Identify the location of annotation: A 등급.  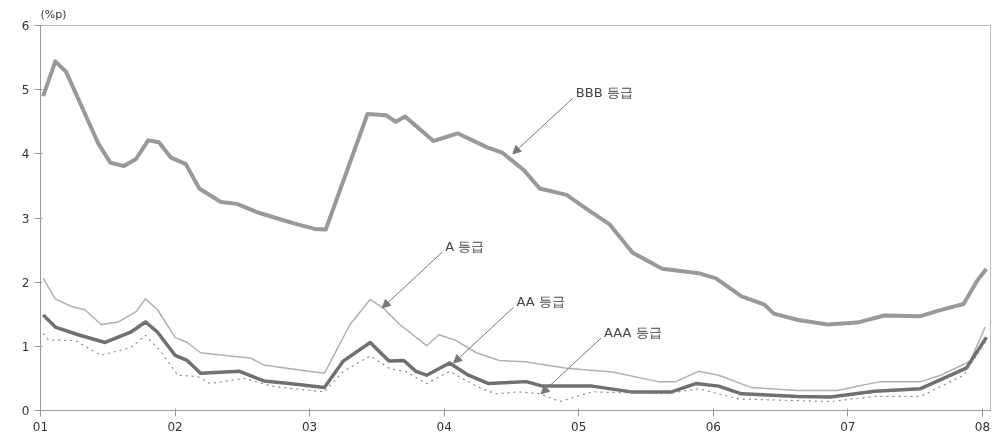
(465, 247).